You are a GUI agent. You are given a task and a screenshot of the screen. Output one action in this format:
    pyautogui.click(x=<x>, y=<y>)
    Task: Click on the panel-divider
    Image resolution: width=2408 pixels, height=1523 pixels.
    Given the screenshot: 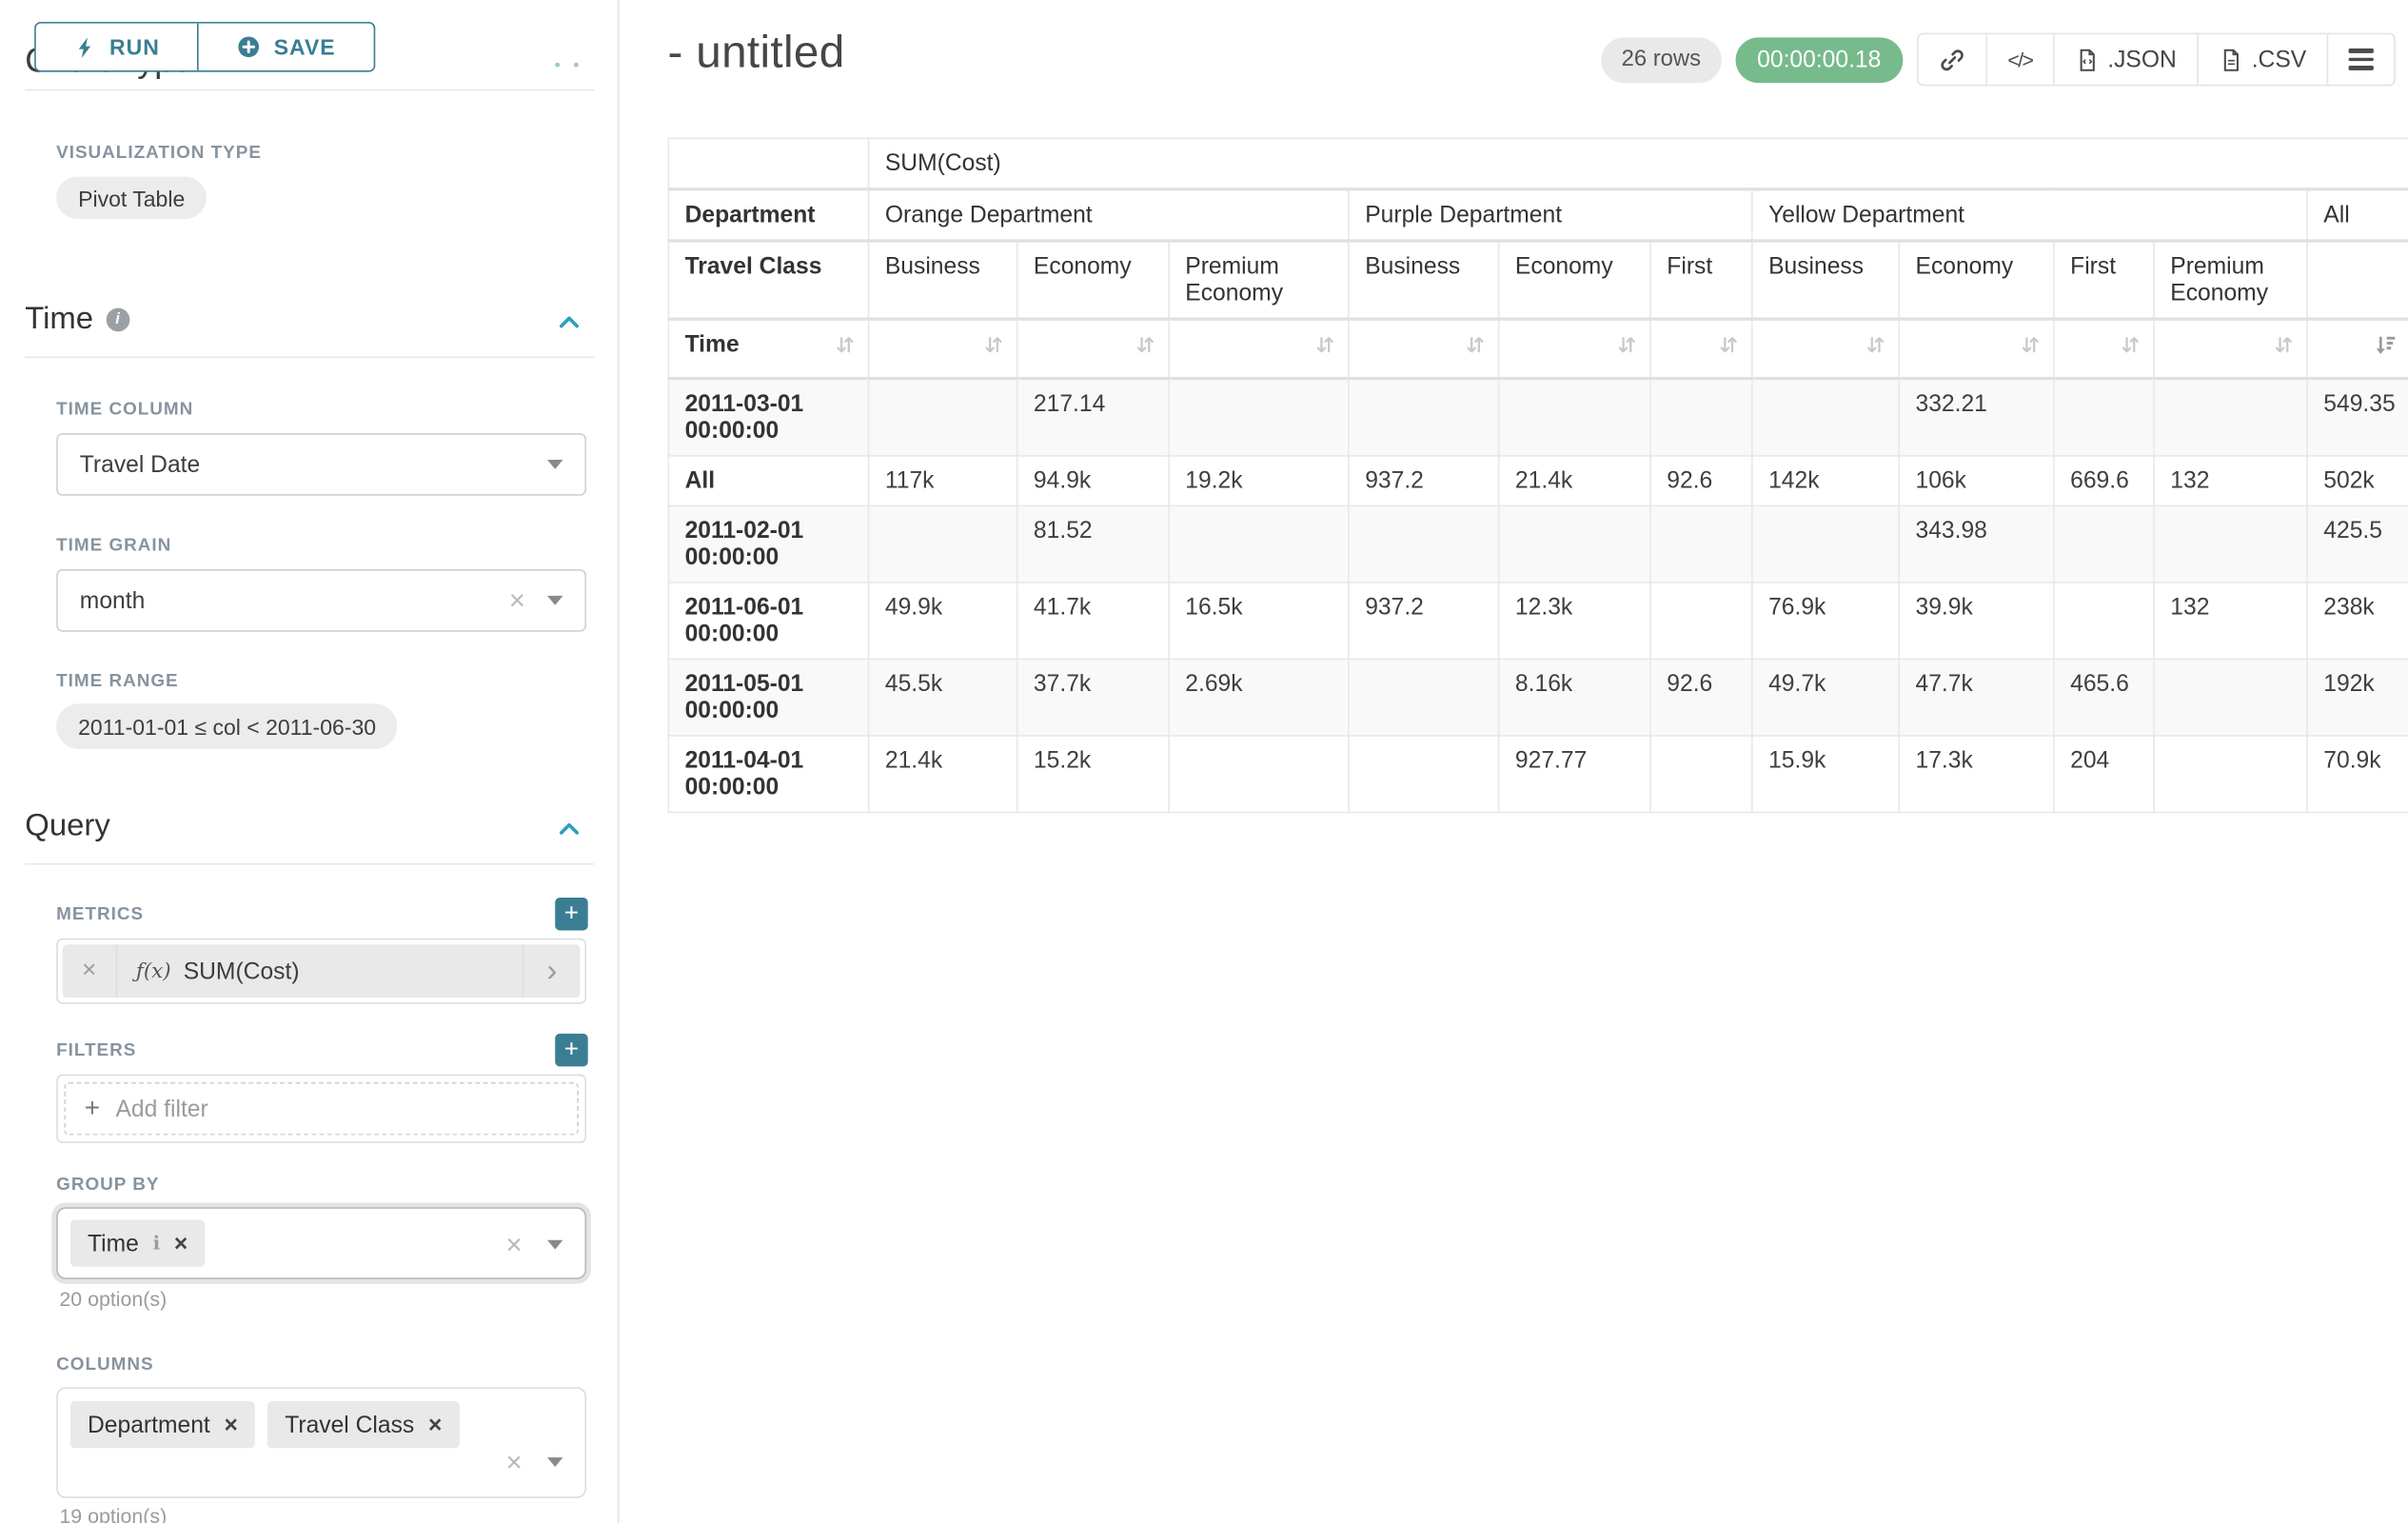 What is the action you would take?
    pyautogui.click(x=618, y=762)
    